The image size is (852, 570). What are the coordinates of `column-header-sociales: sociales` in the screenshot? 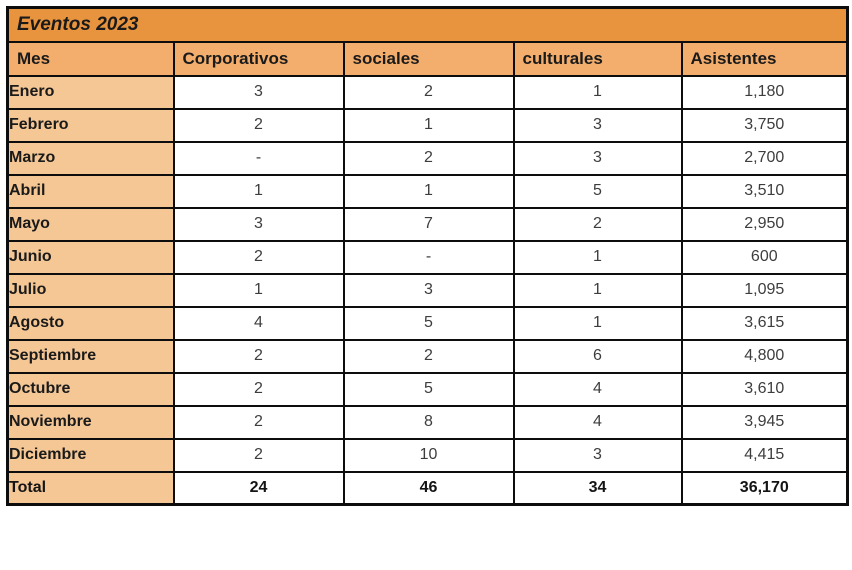 It's located at (428, 58).